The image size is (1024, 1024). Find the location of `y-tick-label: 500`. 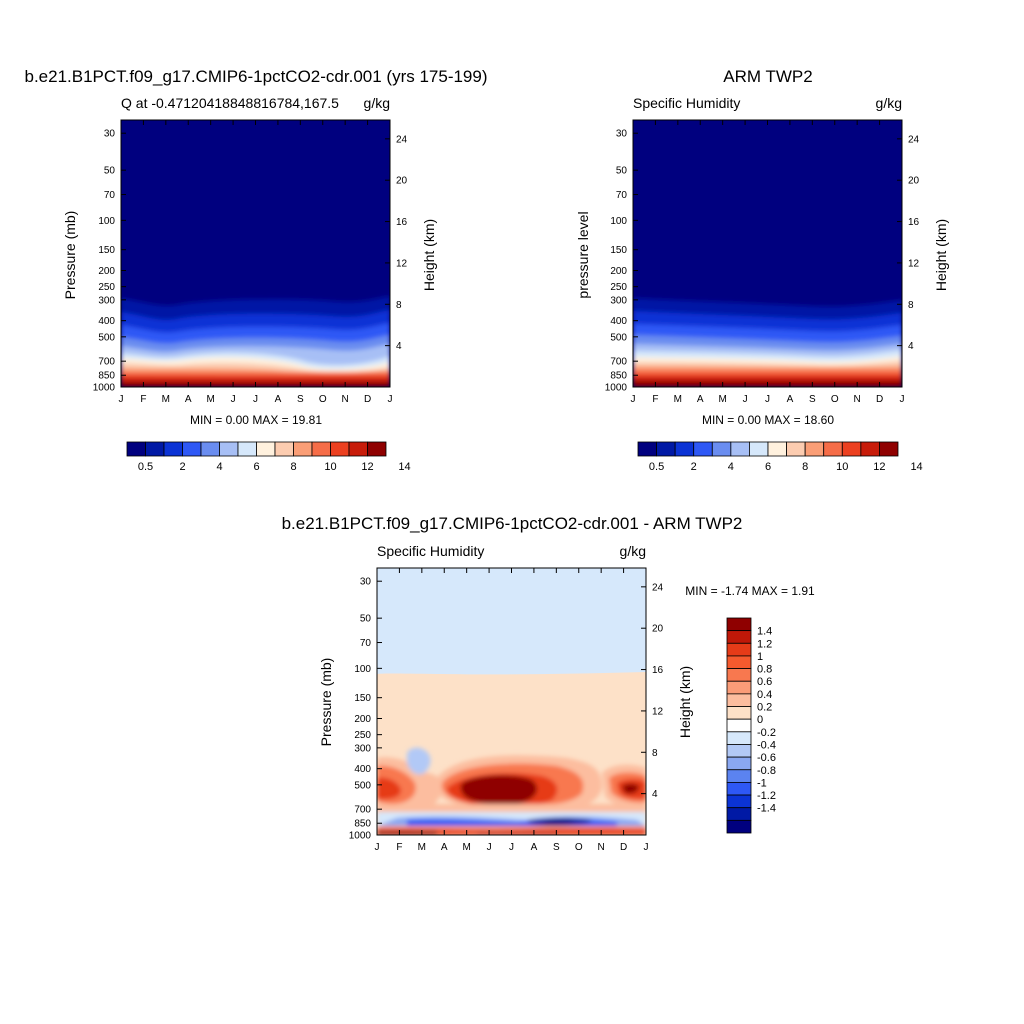

y-tick-label: 500 is located at coordinates (618, 337).